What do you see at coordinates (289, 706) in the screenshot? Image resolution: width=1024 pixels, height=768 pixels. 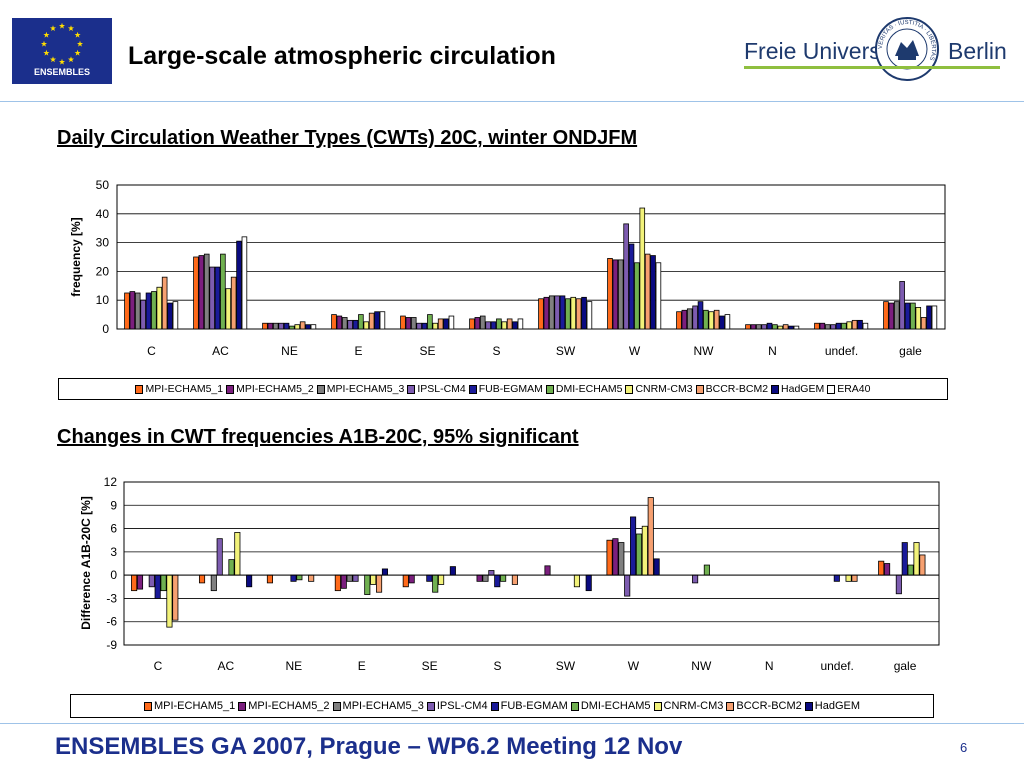 I see `legend-label: MPI-ECHAM5_2` at bounding box center [289, 706].